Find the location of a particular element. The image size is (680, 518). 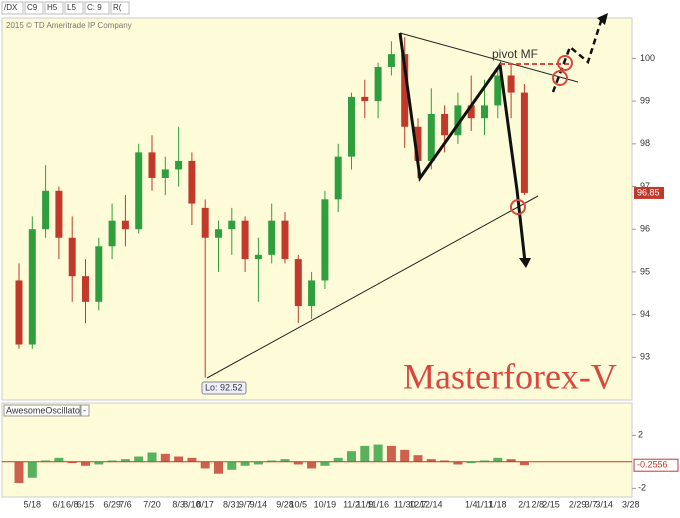

x-tick-label: 12/7 is located at coordinates (418, 504).